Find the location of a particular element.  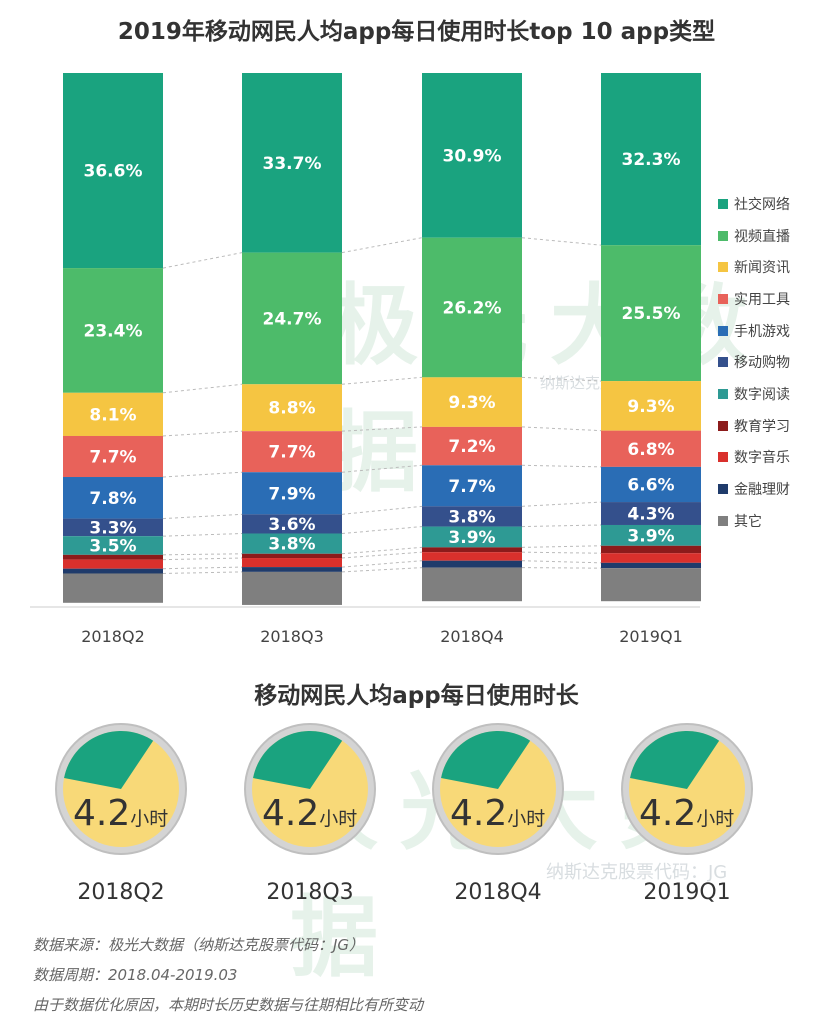

bar-label-5-2018Q2: 7.8% is located at coordinates (112, 499).